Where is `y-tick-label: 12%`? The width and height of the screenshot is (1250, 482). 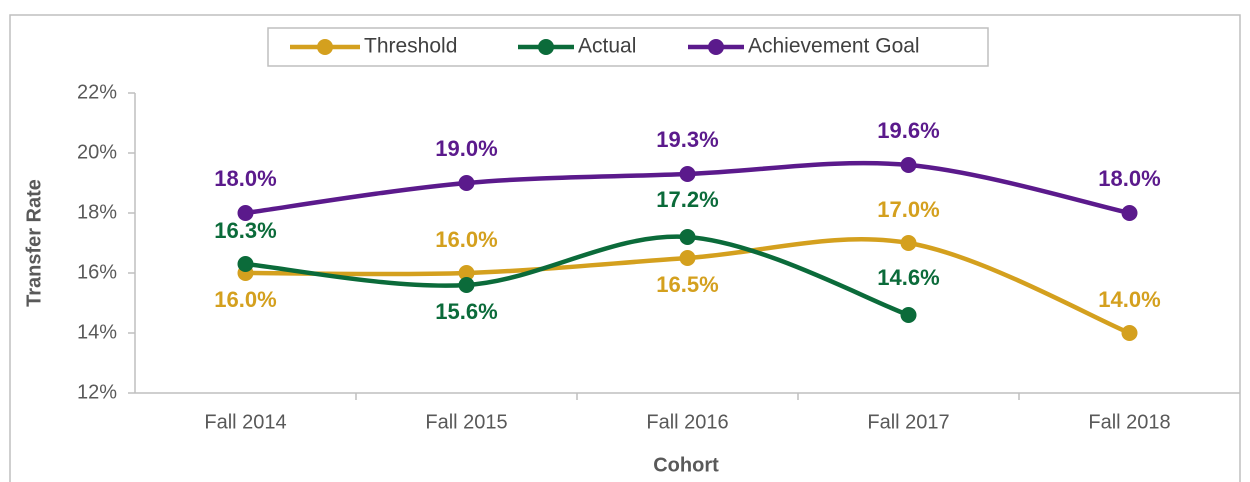 y-tick-label: 12% is located at coordinates (97, 392).